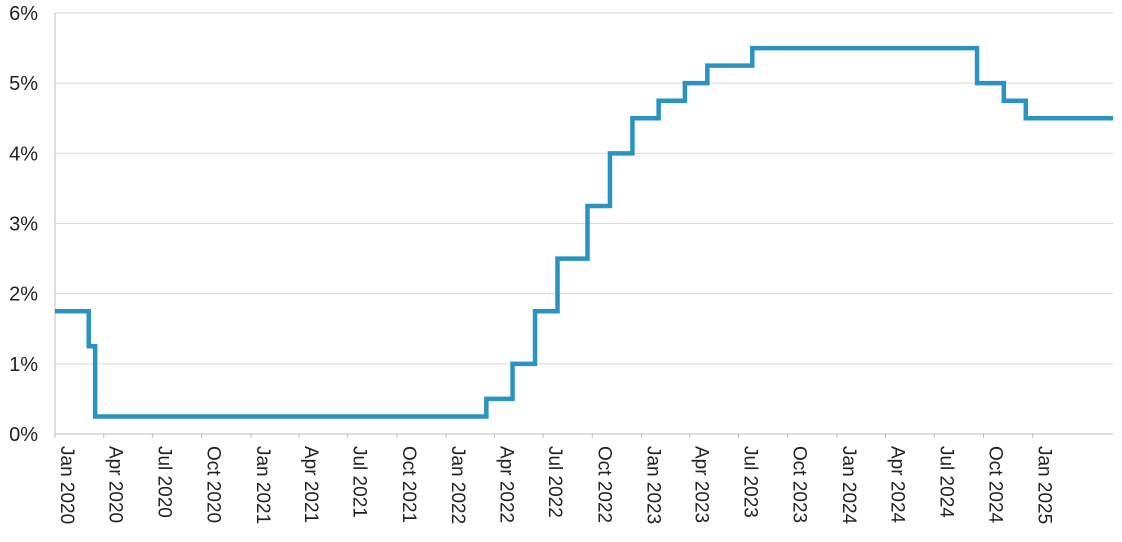 Image resolution: width=1122 pixels, height=542 pixels. What do you see at coordinates (23, 14) in the screenshot?
I see `y-tick-label: 6%` at bounding box center [23, 14].